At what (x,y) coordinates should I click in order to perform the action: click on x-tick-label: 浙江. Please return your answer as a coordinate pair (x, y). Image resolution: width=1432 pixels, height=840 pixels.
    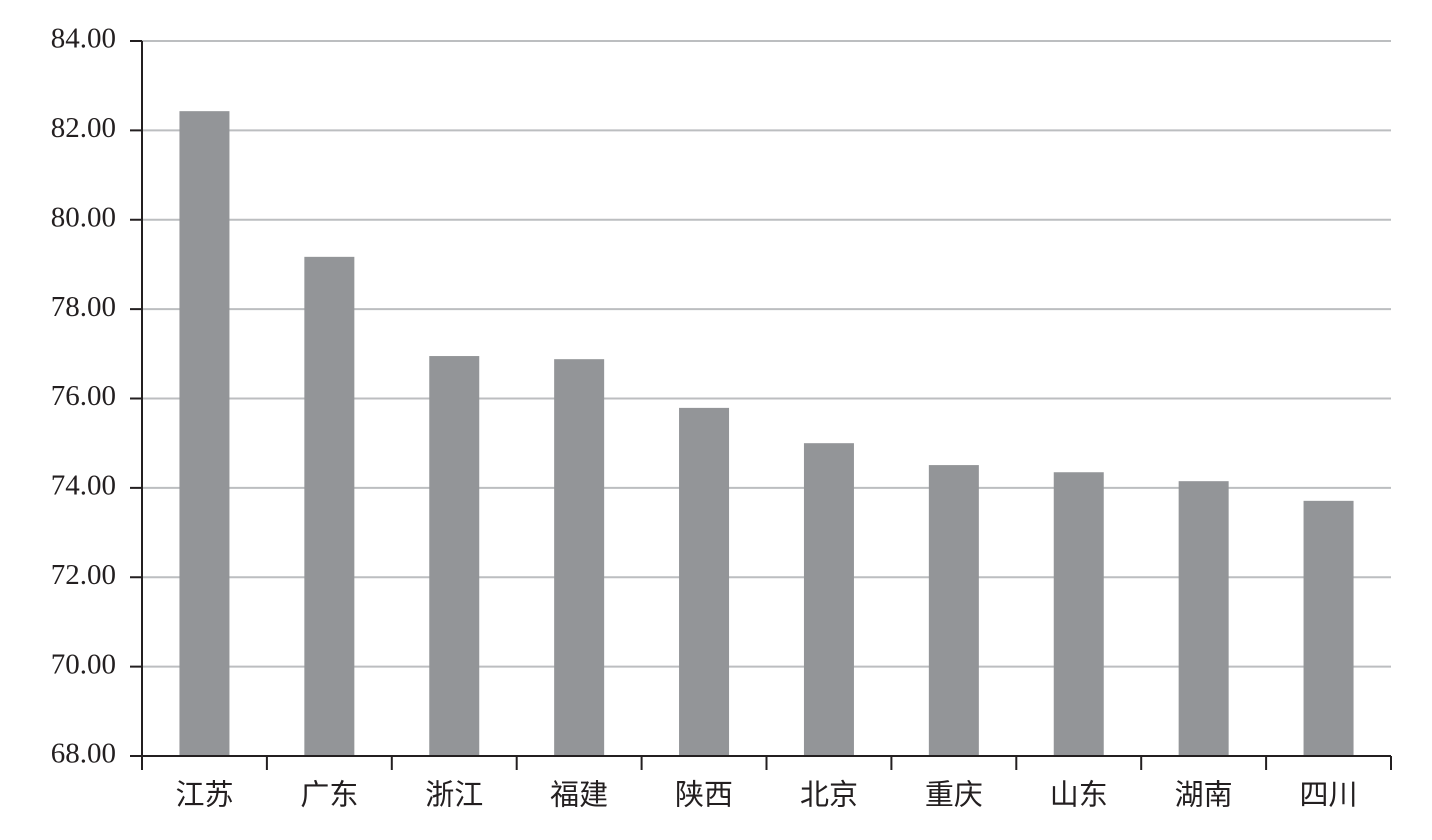
    Looking at the image, I should click on (454, 795).